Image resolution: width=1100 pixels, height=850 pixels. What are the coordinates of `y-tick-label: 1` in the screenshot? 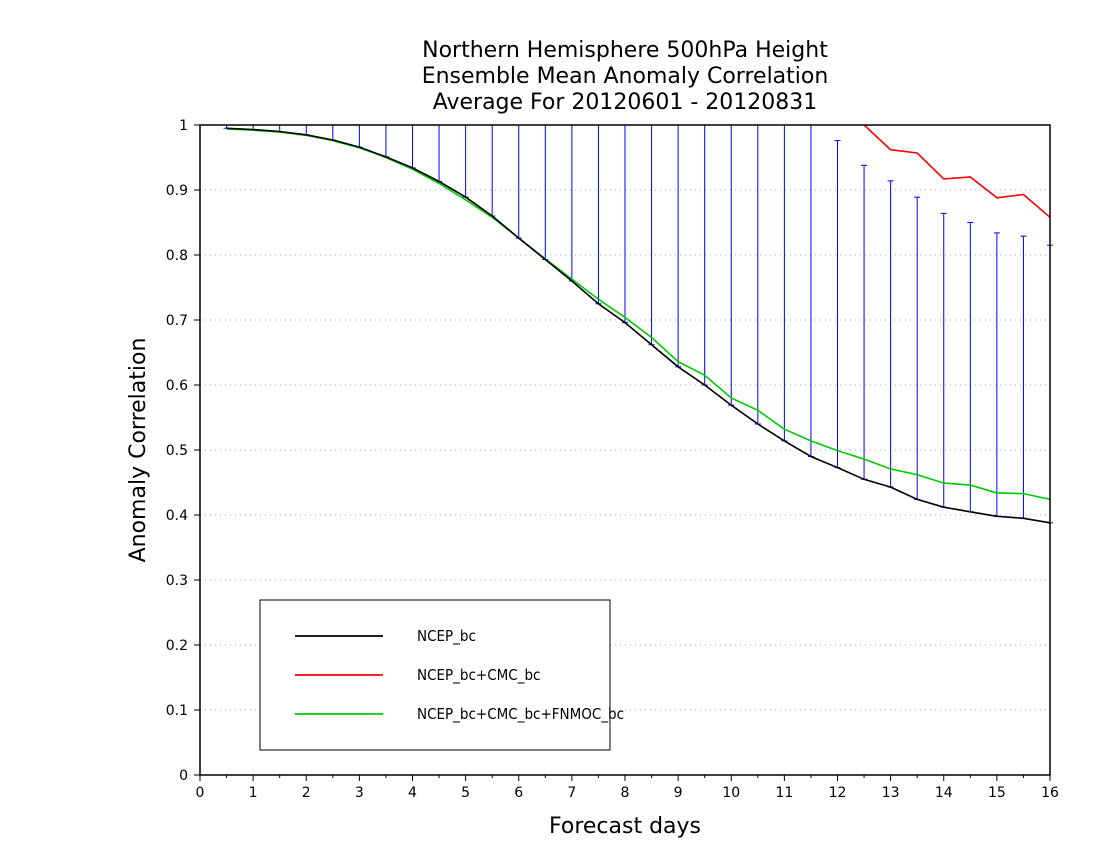 It's located at (183, 126).